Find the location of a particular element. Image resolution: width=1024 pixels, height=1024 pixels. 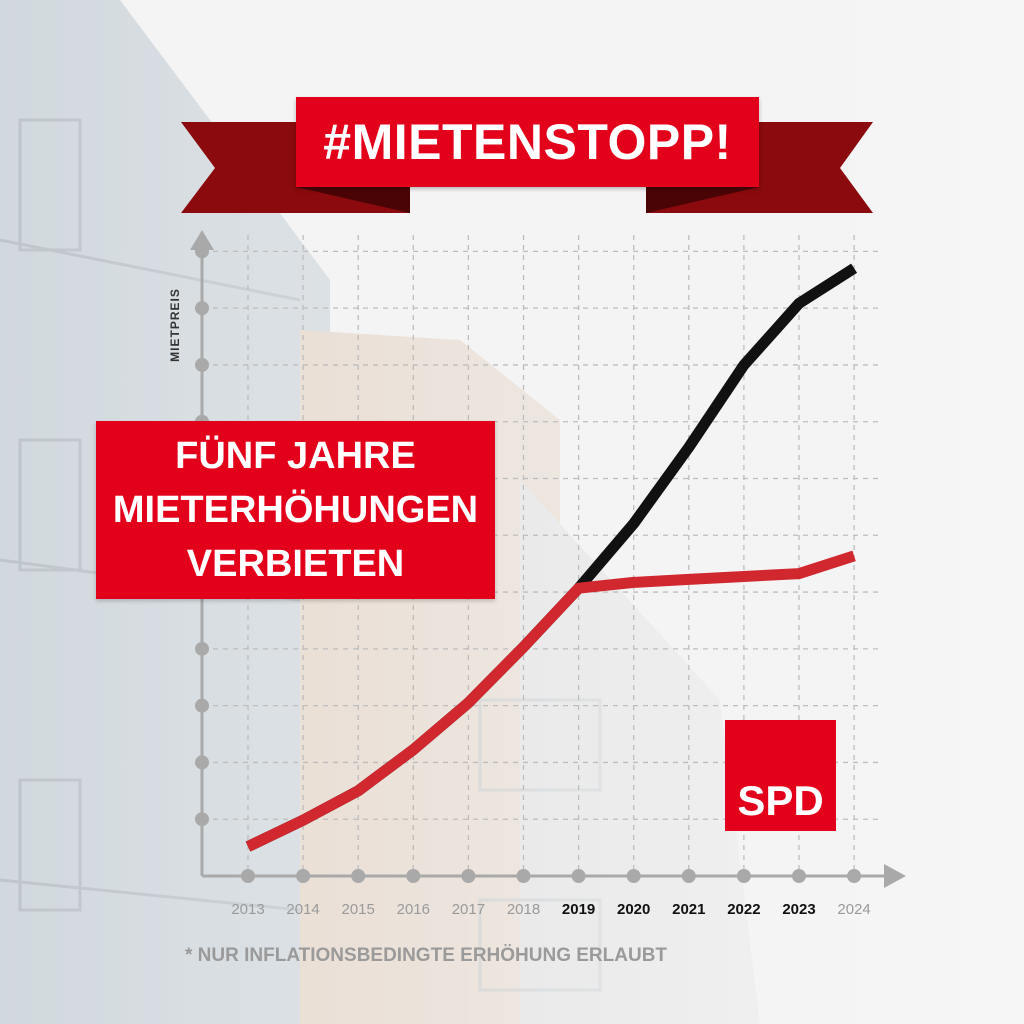

x-tick-label: 2013 is located at coordinates (247, 909).